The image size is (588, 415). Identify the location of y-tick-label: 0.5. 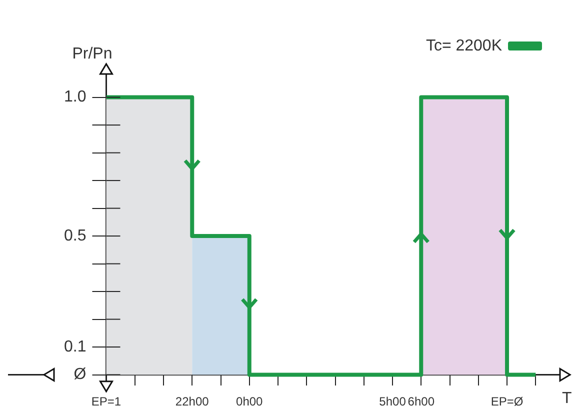
(75, 235).